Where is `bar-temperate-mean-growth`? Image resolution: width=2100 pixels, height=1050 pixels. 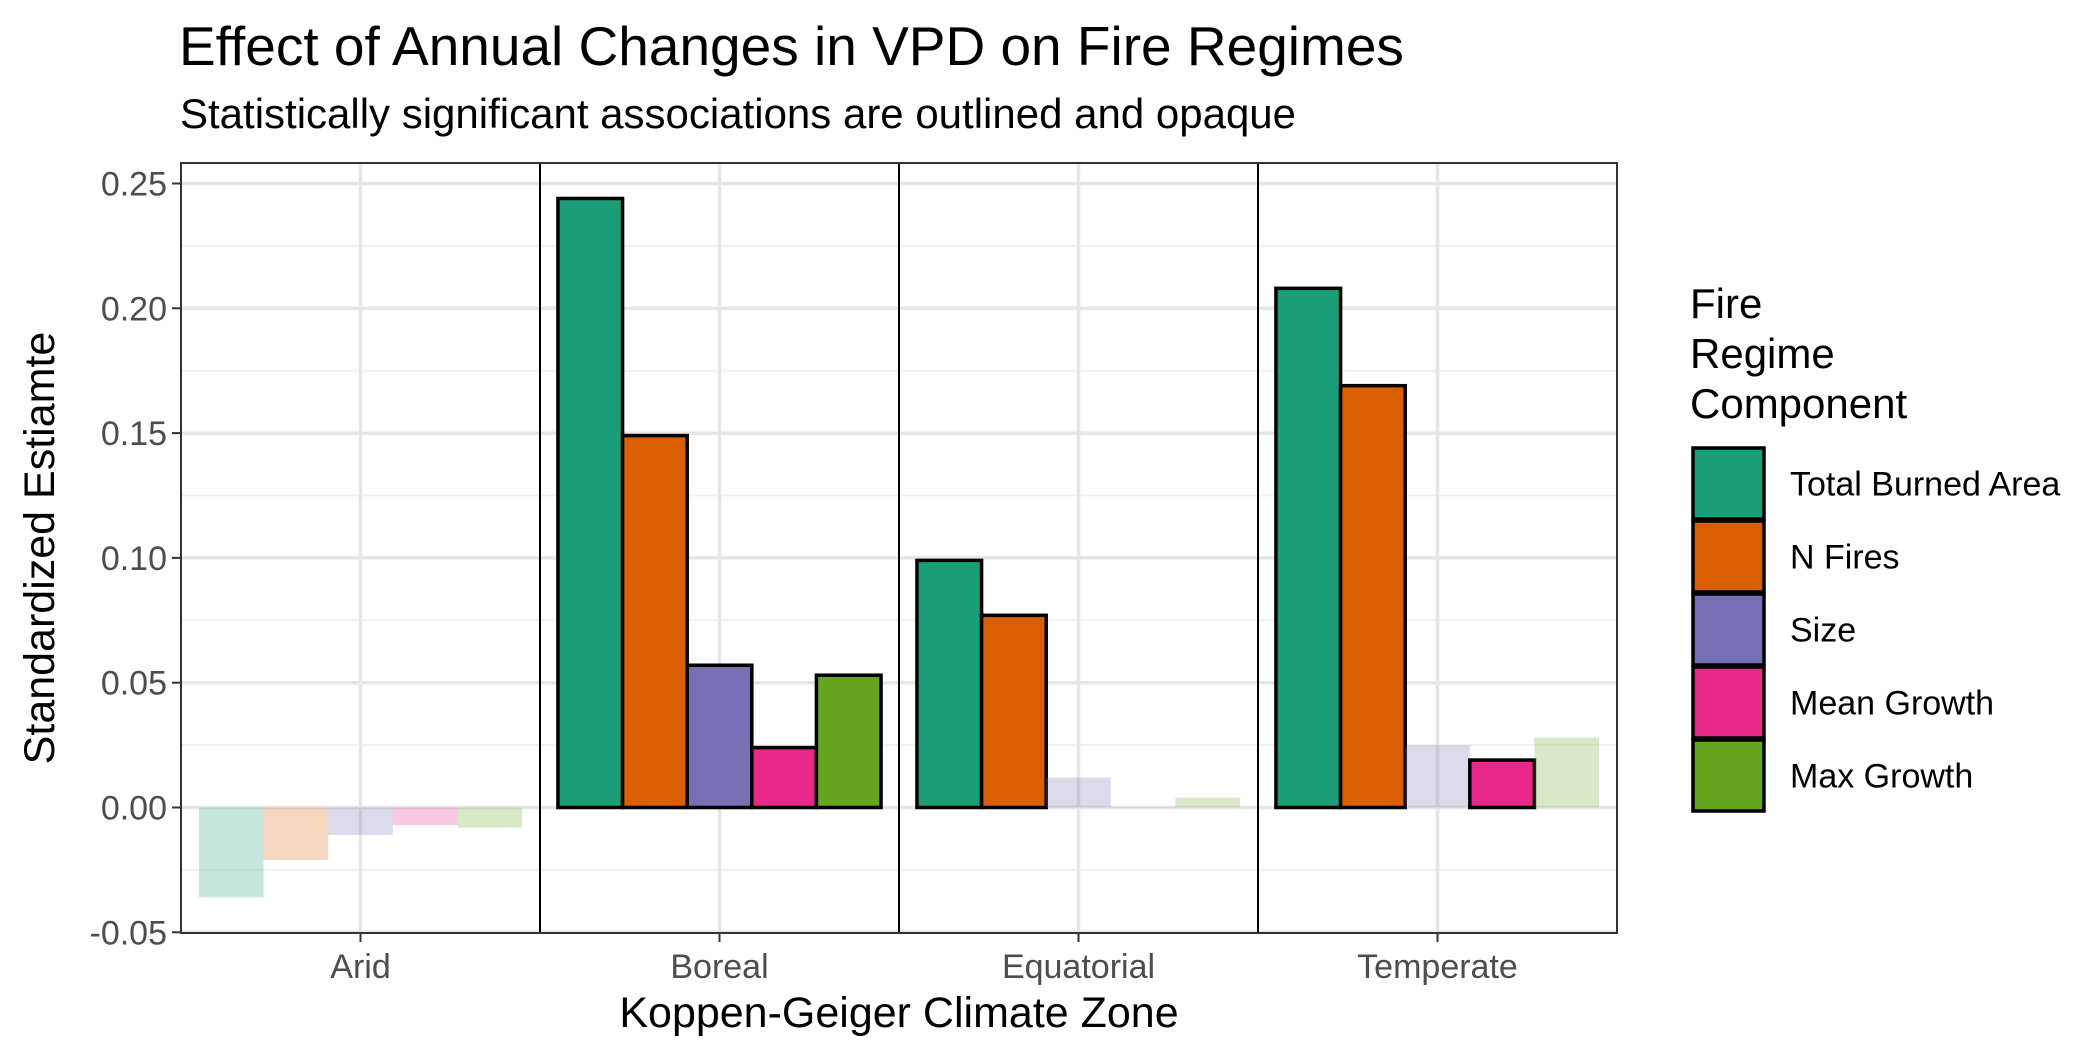
bar-temperate-mean-growth is located at coordinates (1502, 784).